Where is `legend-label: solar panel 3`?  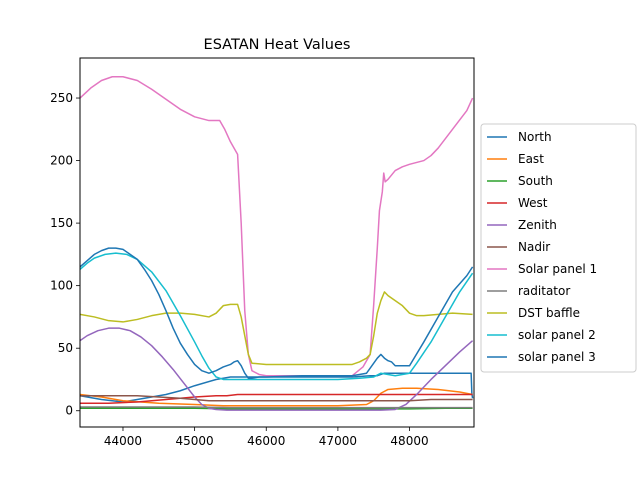 legend-label: solar panel 3 is located at coordinates (557, 357).